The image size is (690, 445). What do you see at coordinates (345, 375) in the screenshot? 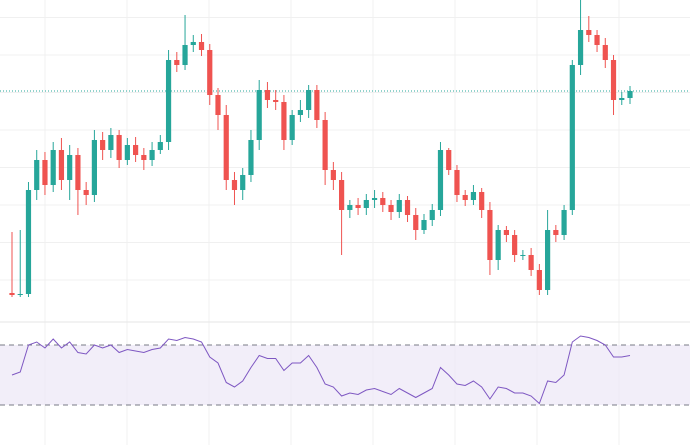
I see `rsi-band` at bounding box center [345, 375].